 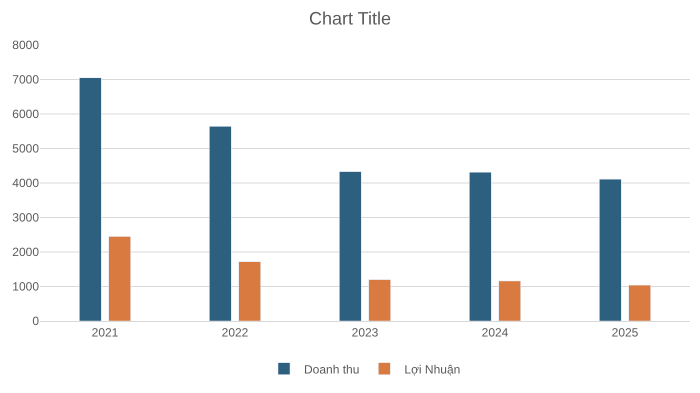 I want to click on y-tick-label: 2000, so click(x=26, y=252).